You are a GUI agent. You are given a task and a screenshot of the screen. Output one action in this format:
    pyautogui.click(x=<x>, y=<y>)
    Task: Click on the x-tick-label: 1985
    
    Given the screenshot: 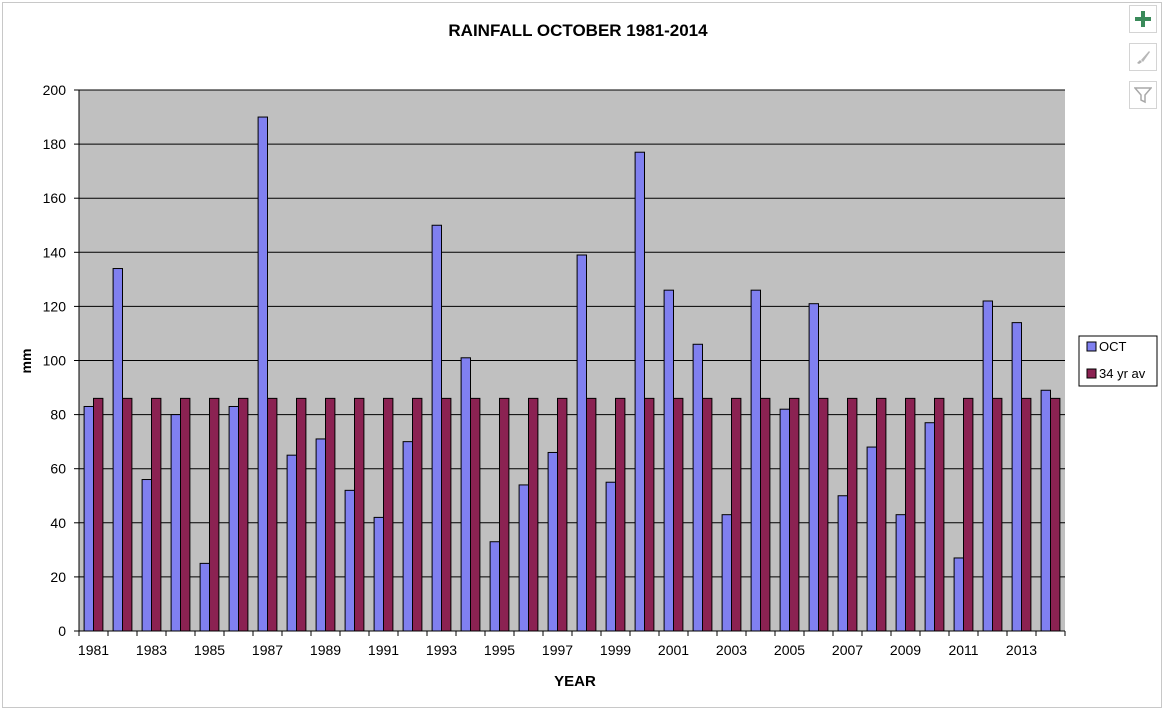 What is the action you would take?
    pyautogui.click(x=209, y=650)
    